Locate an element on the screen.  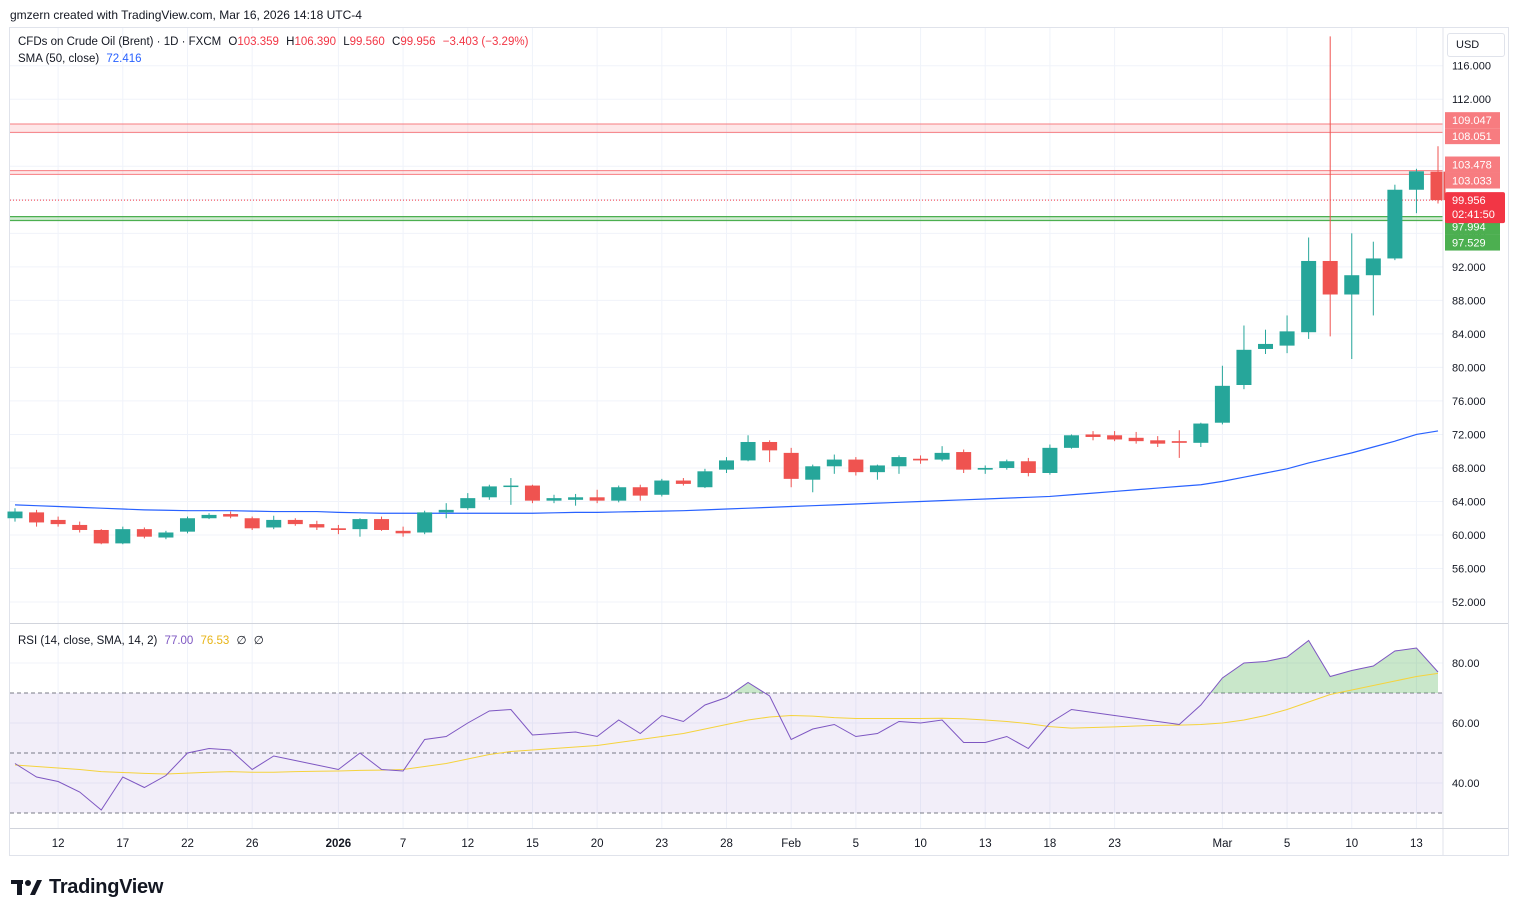
high-value: 106.390 is located at coordinates (315, 42).